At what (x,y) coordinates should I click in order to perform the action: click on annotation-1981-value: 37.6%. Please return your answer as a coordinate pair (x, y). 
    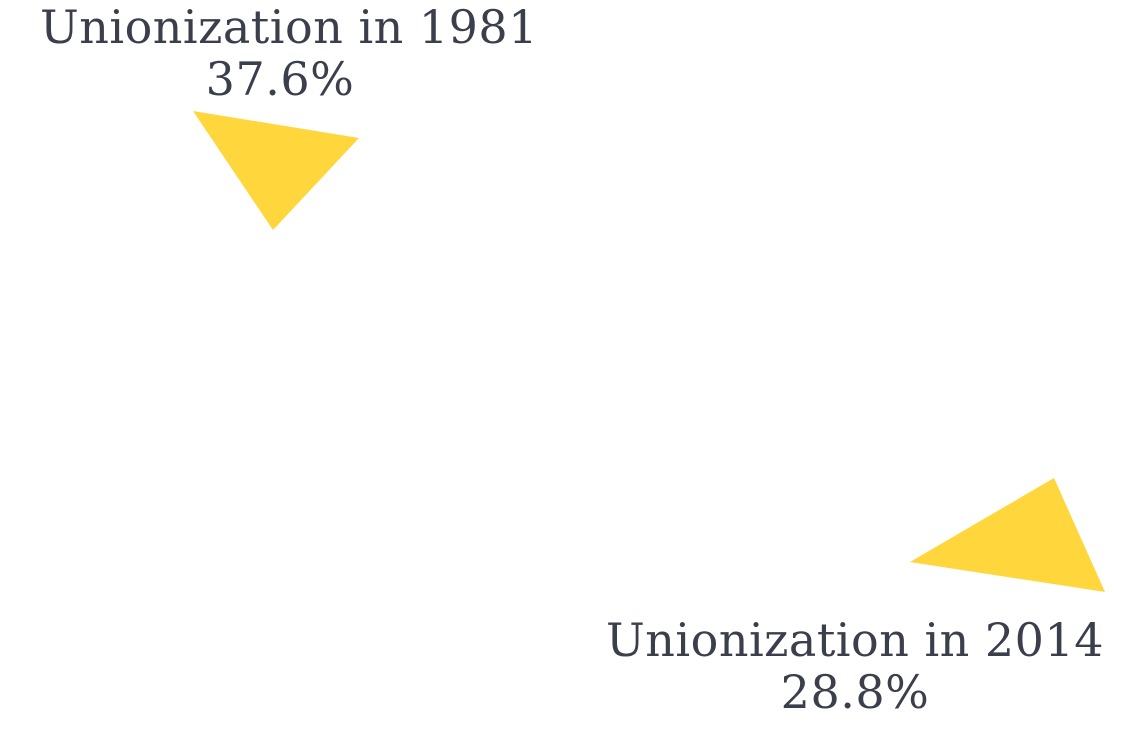
    Looking at the image, I should click on (280, 78).